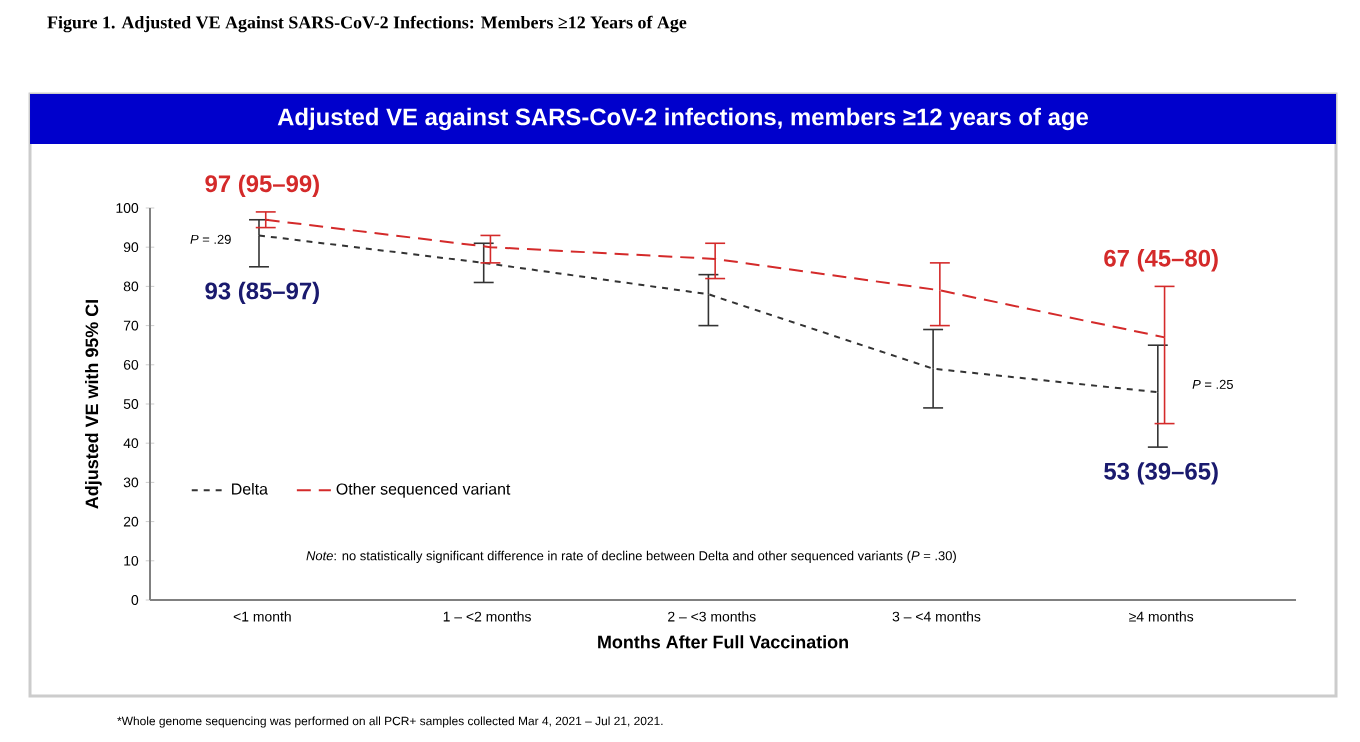 This screenshot has width=1360, height=742. What do you see at coordinates (723, 642) in the screenshot?
I see `x-axis-title: Months After Full Vaccination` at bounding box center [723, 642].